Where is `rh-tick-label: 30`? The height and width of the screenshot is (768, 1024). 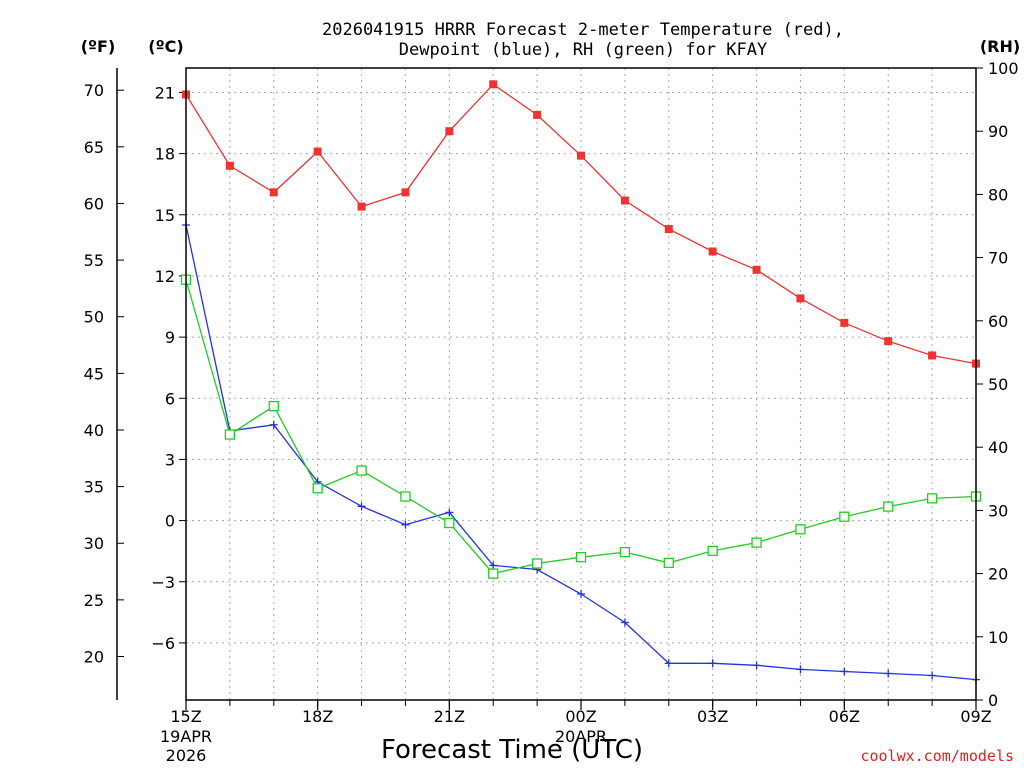
rh-tick-label: 30 is located at coordinates (998, 510).